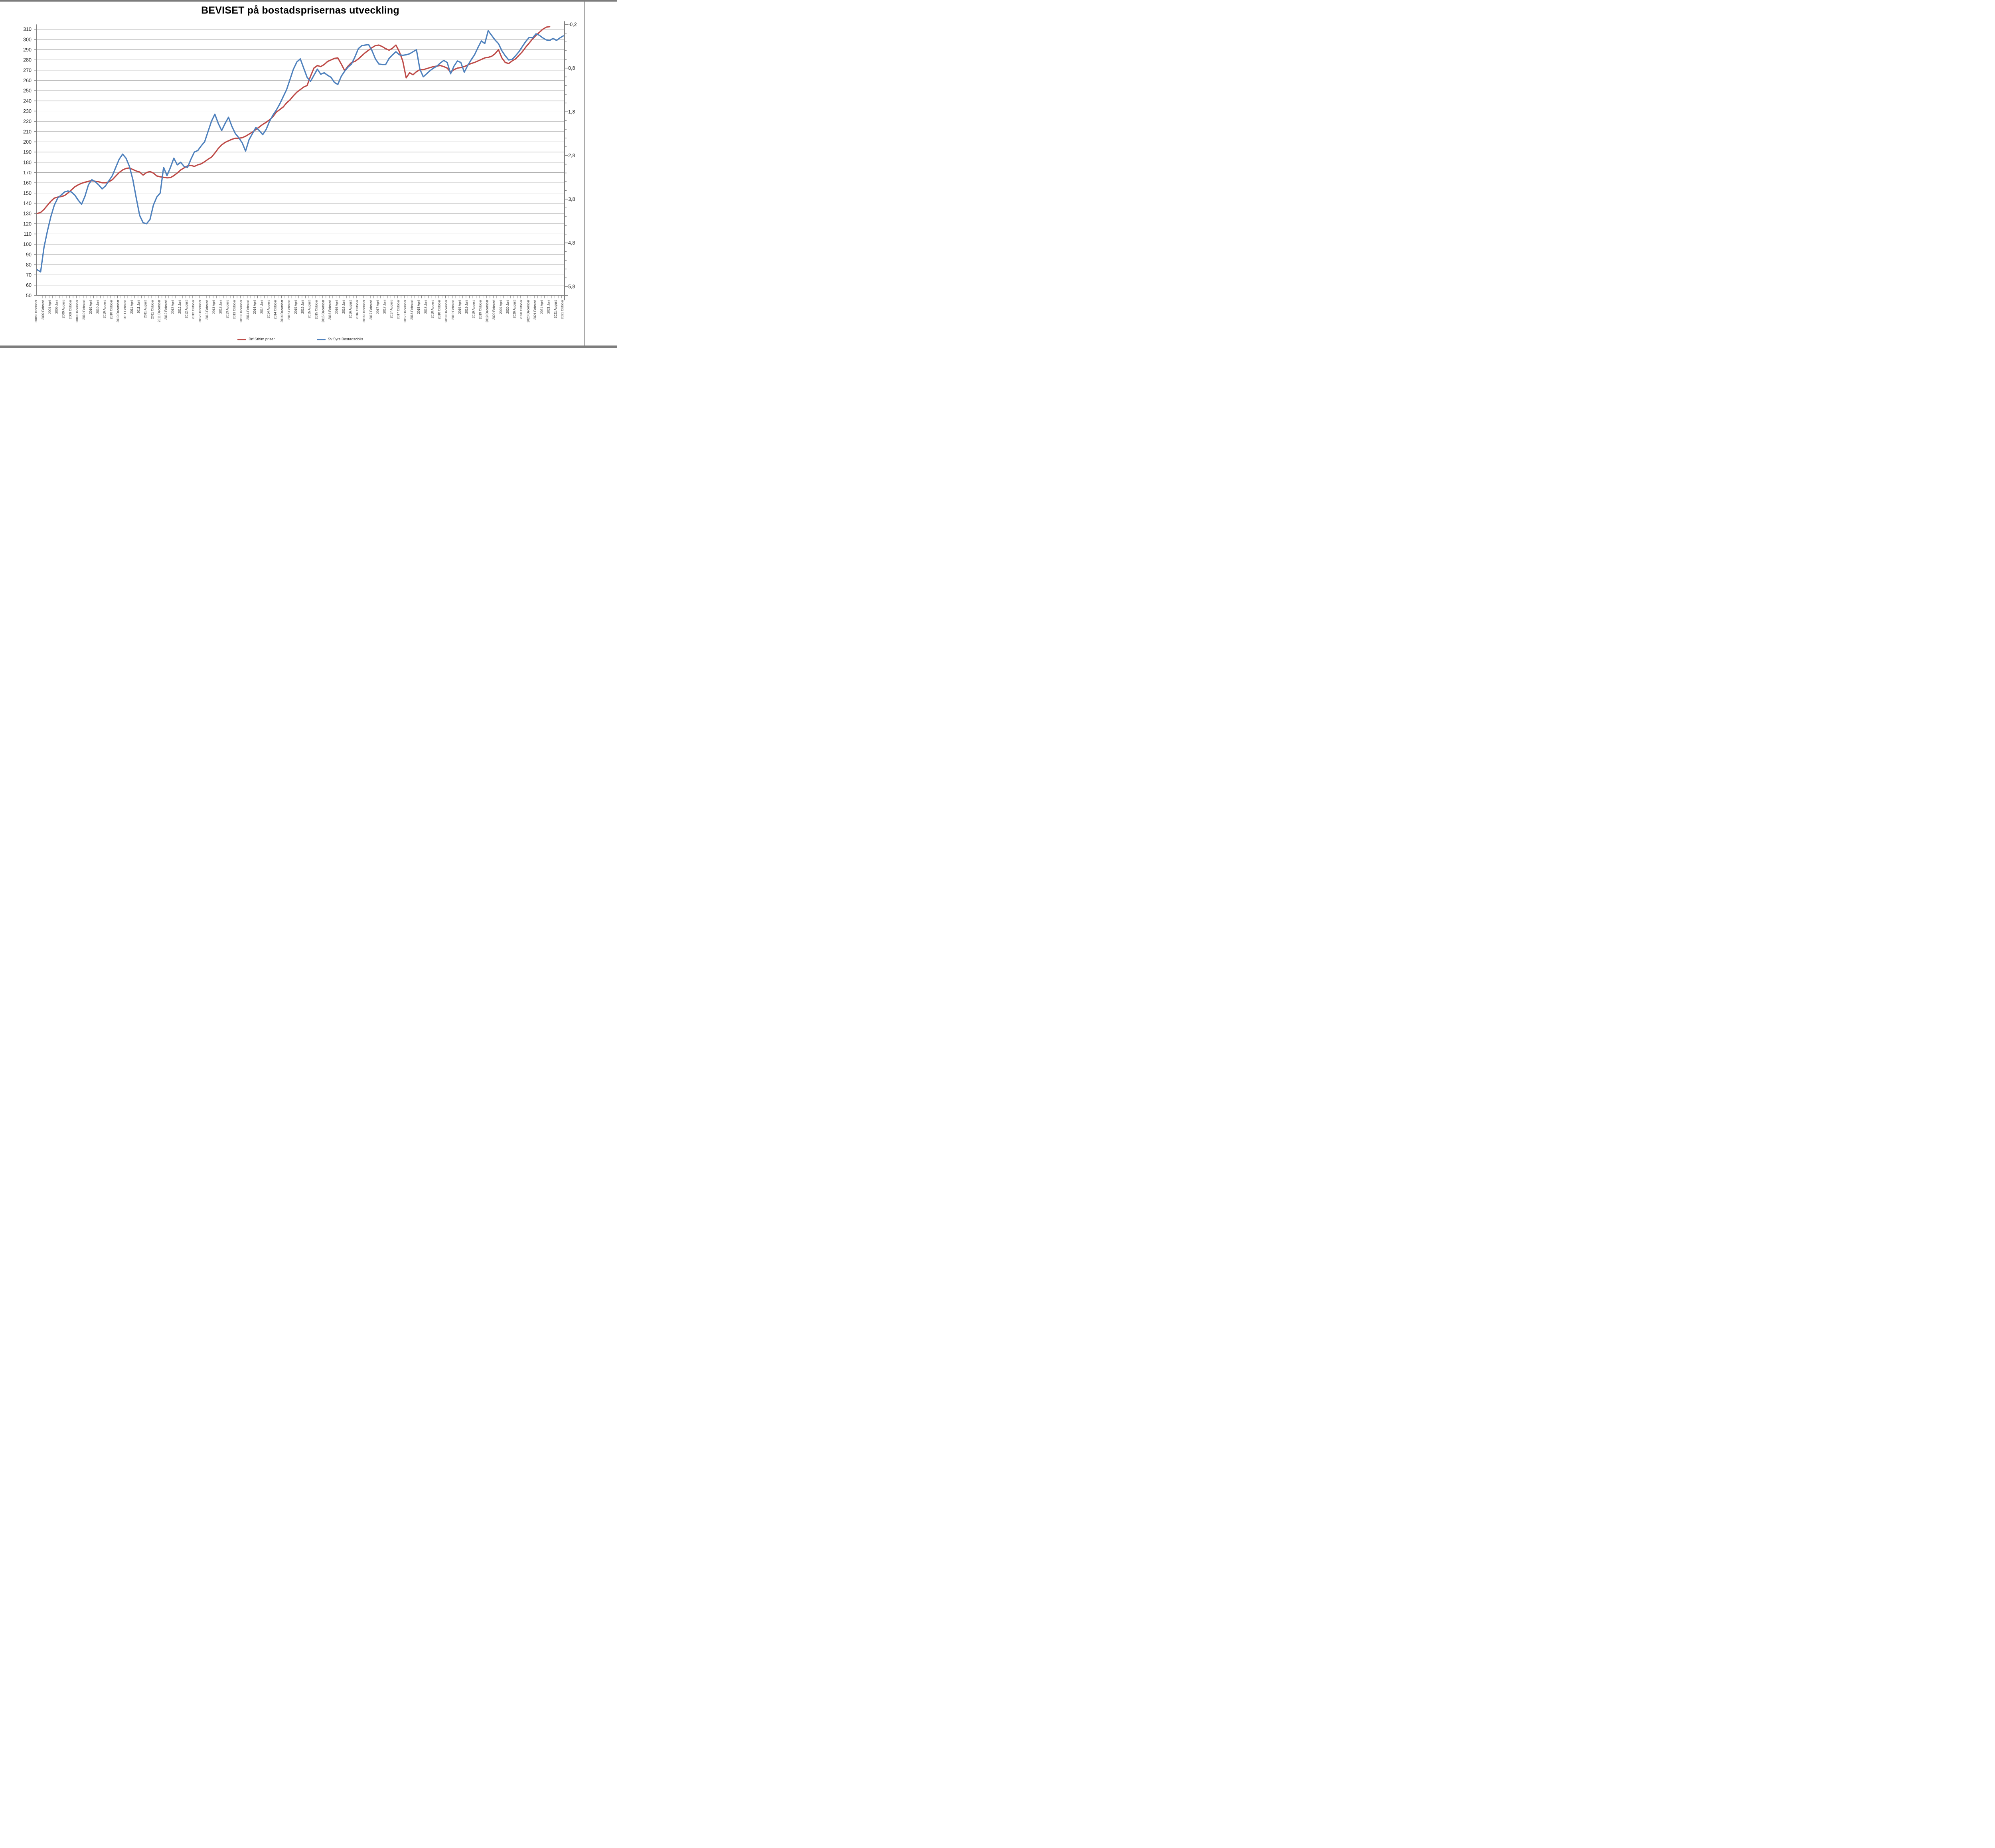  I want to click on x-tick-label: 2021 Oktober, so click(562, 309).